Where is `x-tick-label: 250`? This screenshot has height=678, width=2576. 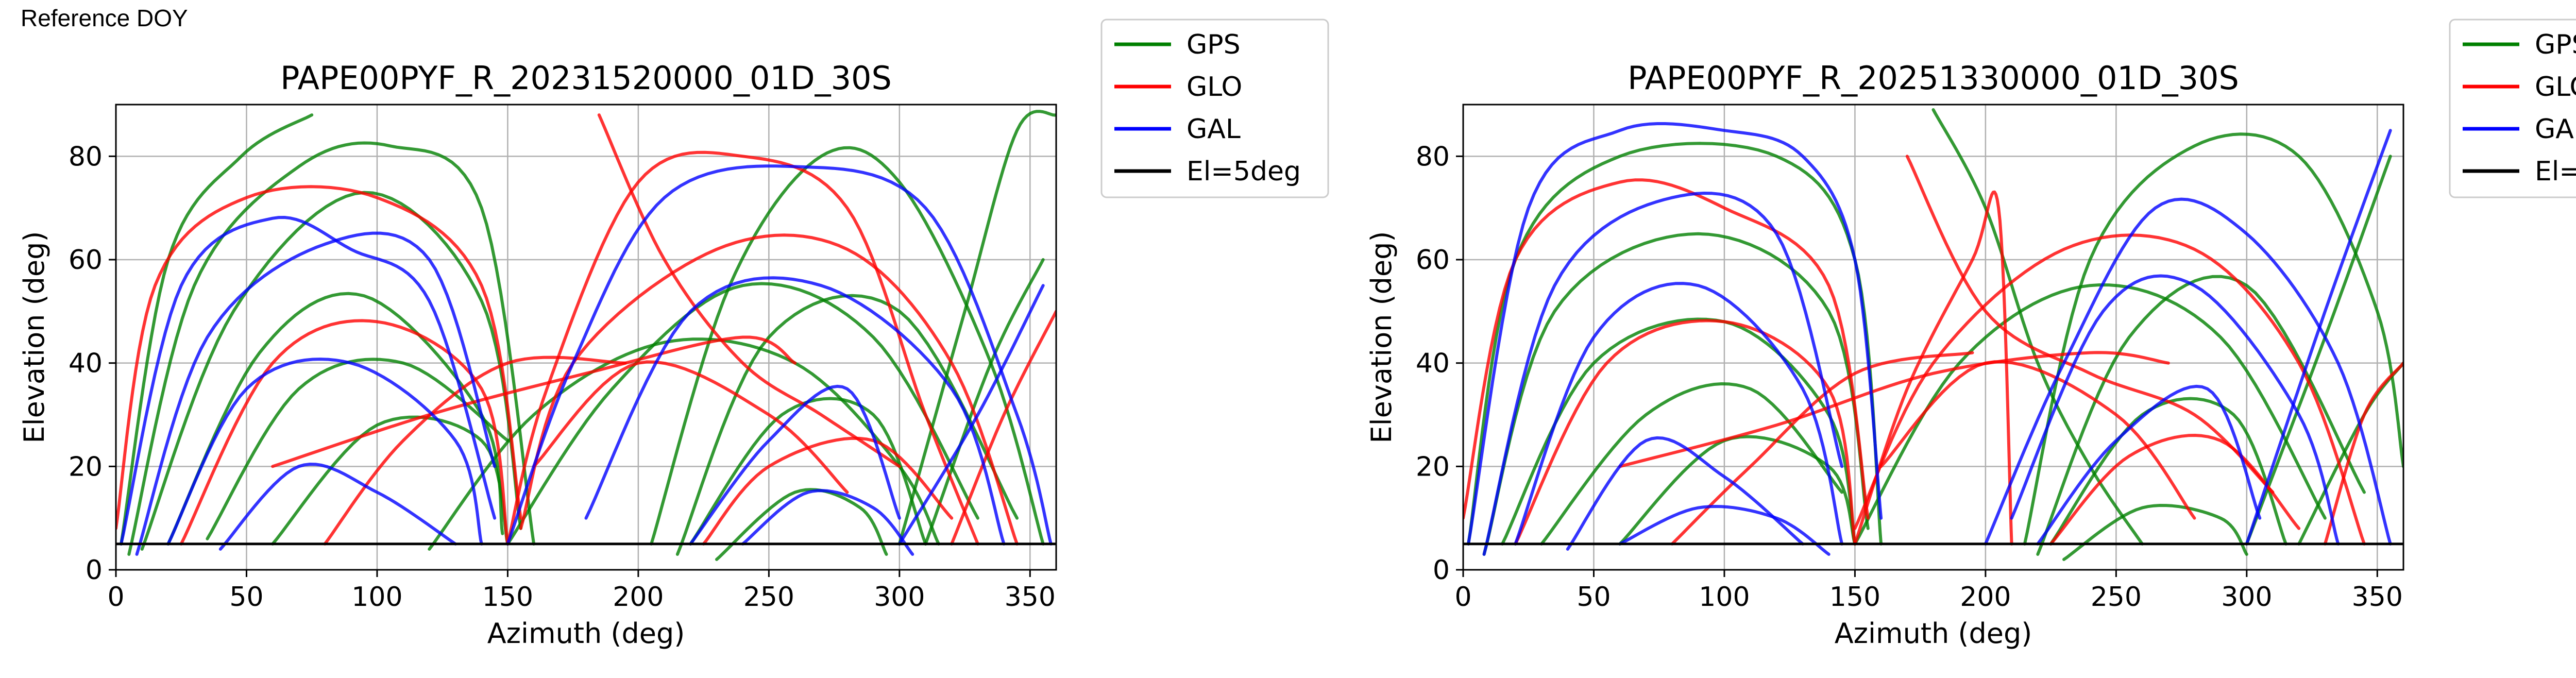 x-tick-label: 250 is located at coordinates (2116, 597).